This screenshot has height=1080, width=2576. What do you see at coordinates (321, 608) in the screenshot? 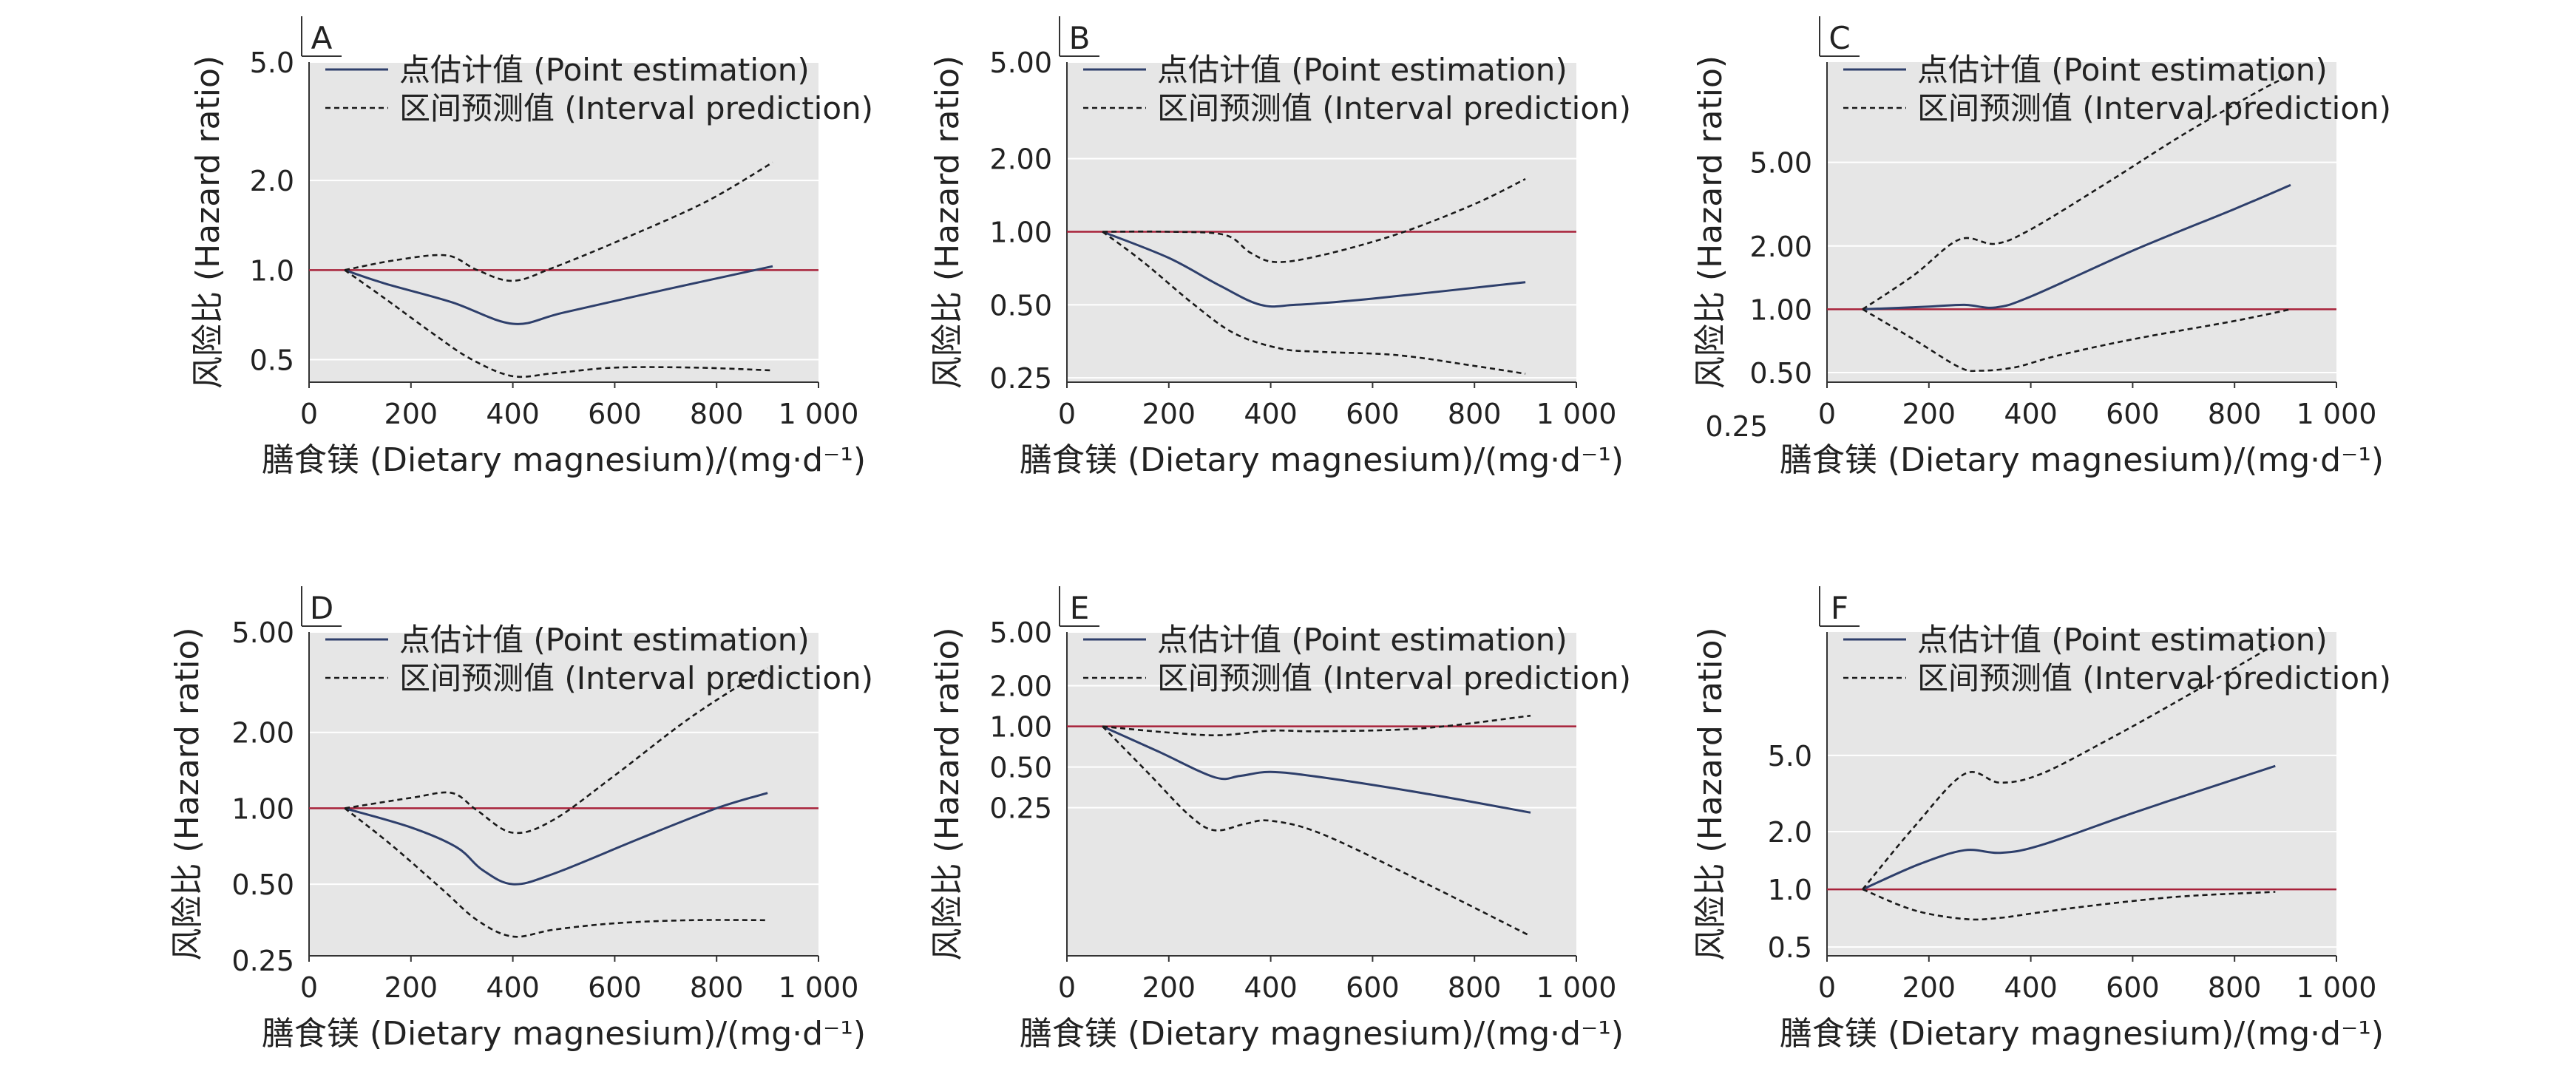
I see `panel-label: D` at bounding box center [321, 608].